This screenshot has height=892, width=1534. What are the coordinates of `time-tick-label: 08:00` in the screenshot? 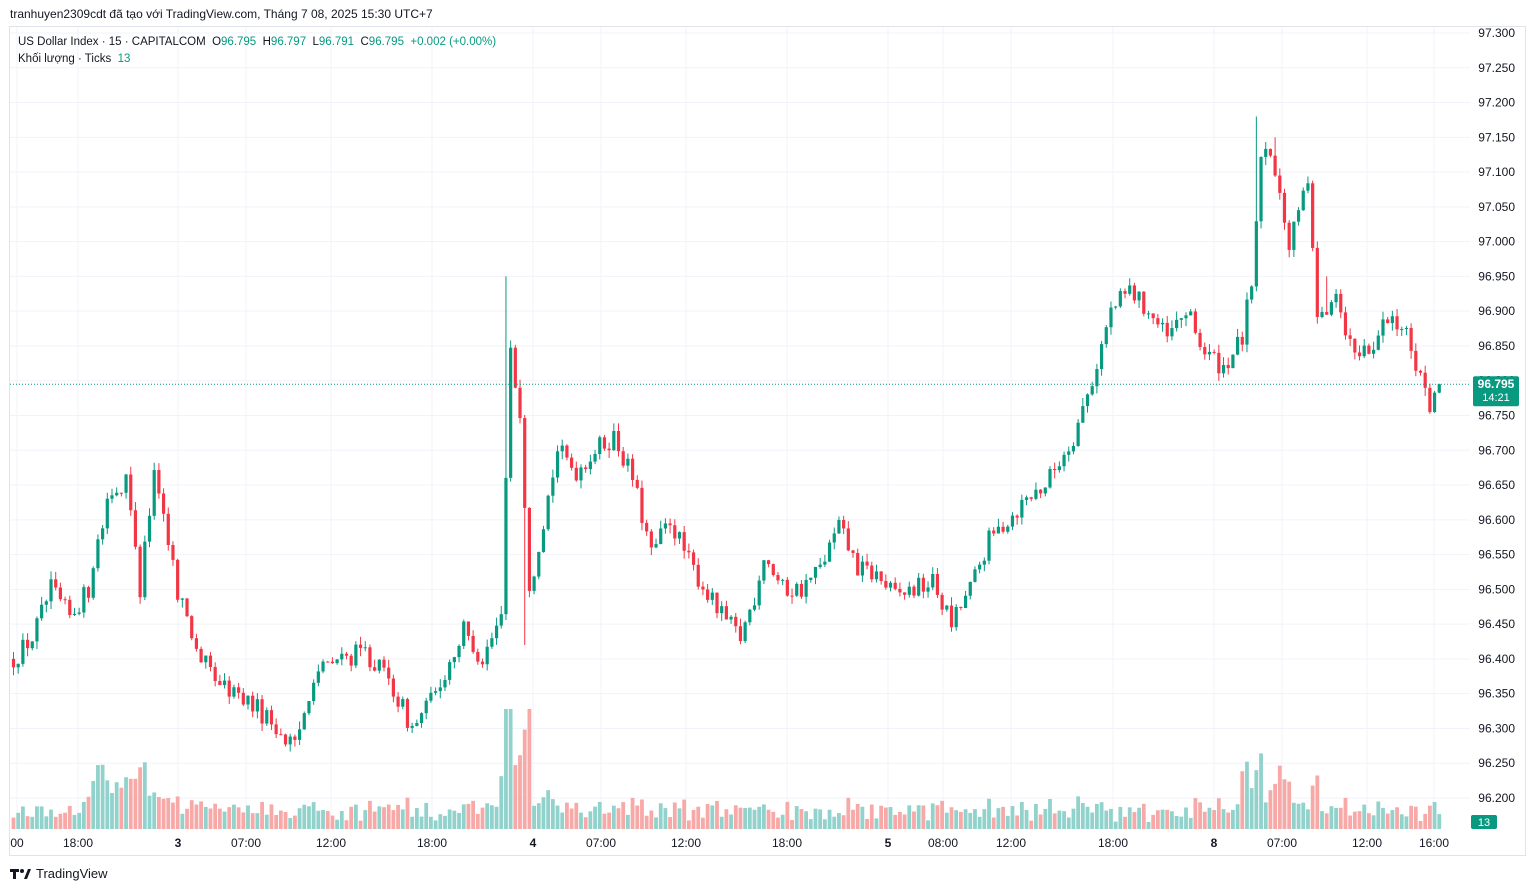 It's located at (943, 843).